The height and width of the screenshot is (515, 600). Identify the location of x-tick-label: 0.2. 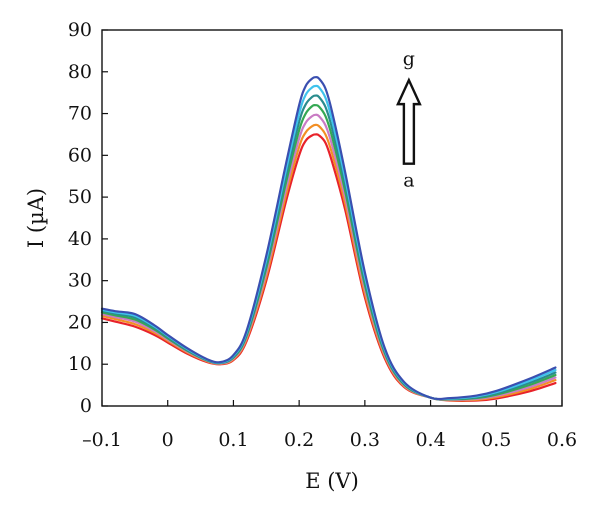
(299, 440).